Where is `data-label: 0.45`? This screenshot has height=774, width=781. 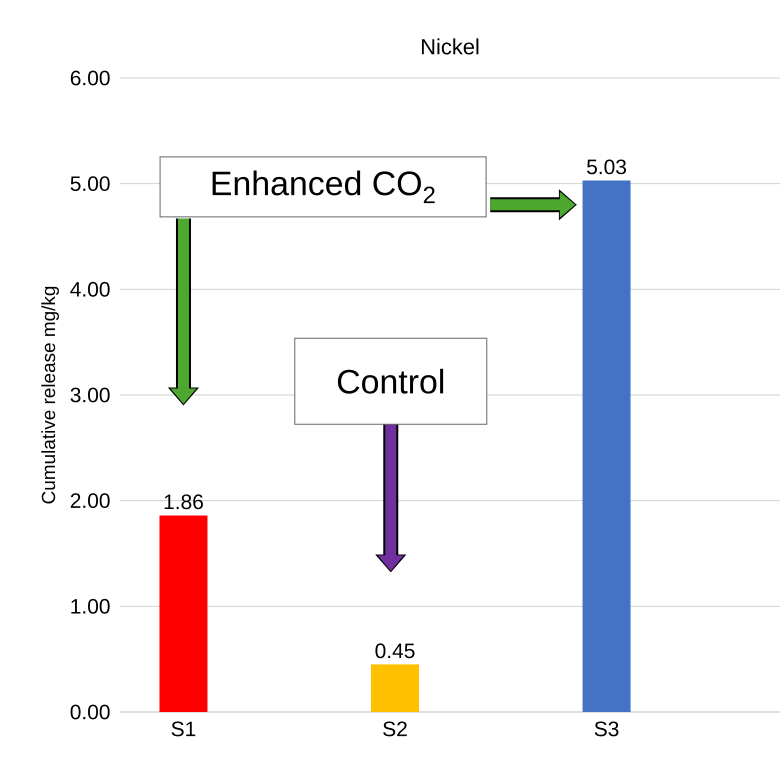
data-label: 0.45 is located at coordinates (394, 650).